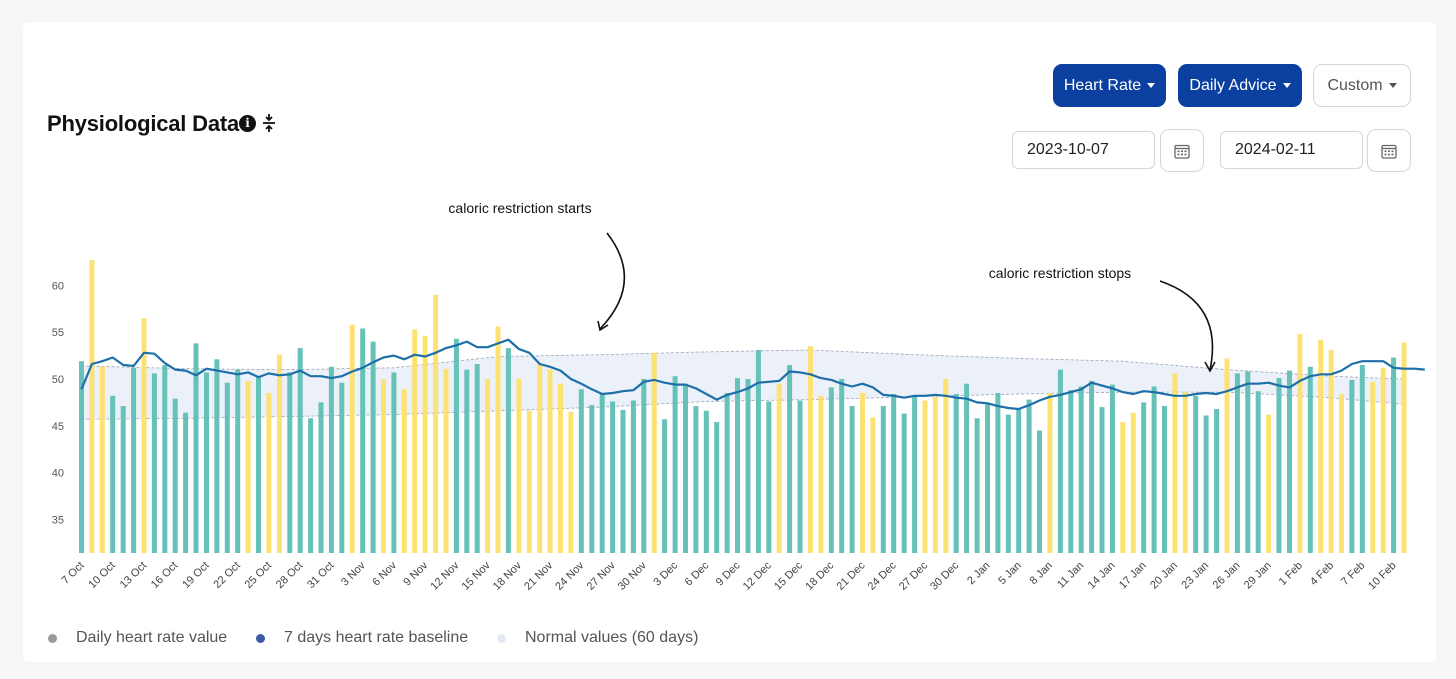  Describe the element at coordinates (1291, 150) in the screenshot. I see `end-date-input: 2024-02-11` at that location.